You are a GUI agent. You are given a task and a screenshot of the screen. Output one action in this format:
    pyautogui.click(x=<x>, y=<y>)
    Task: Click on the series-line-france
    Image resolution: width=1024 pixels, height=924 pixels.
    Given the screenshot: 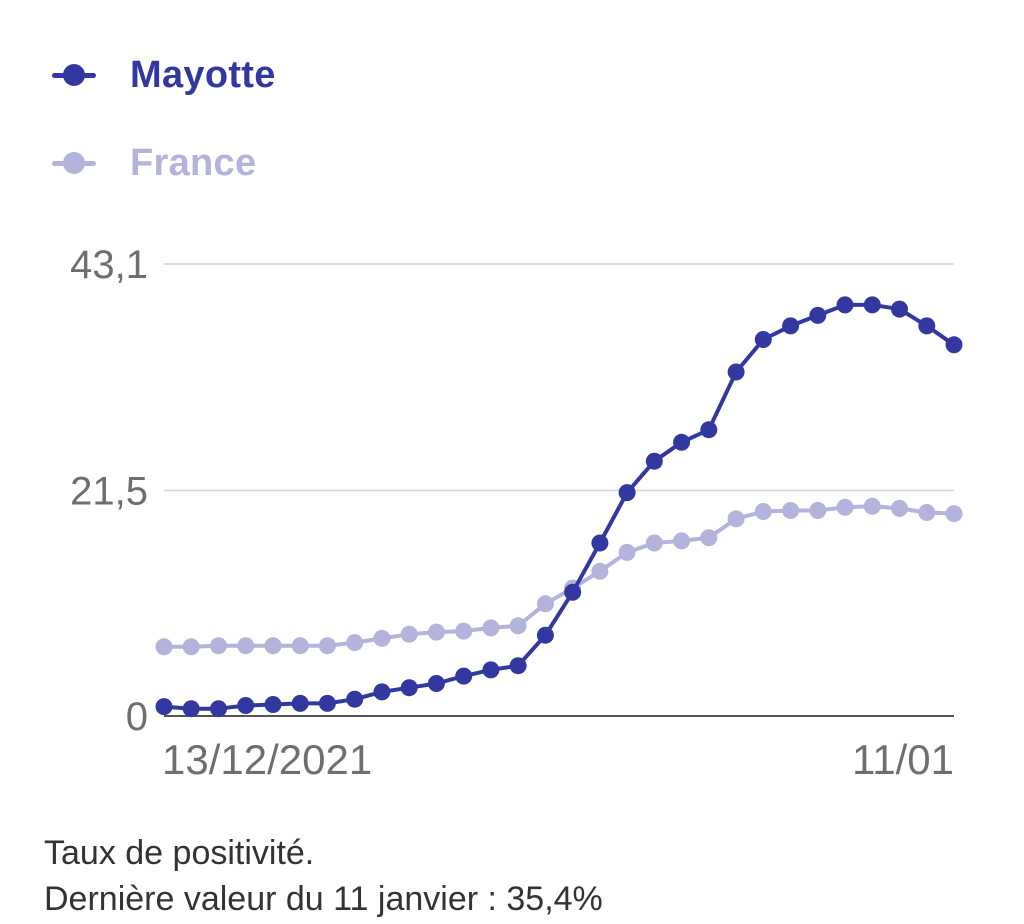 What is the action you would take?
    pyautogui.click(x=559, y=576)
    